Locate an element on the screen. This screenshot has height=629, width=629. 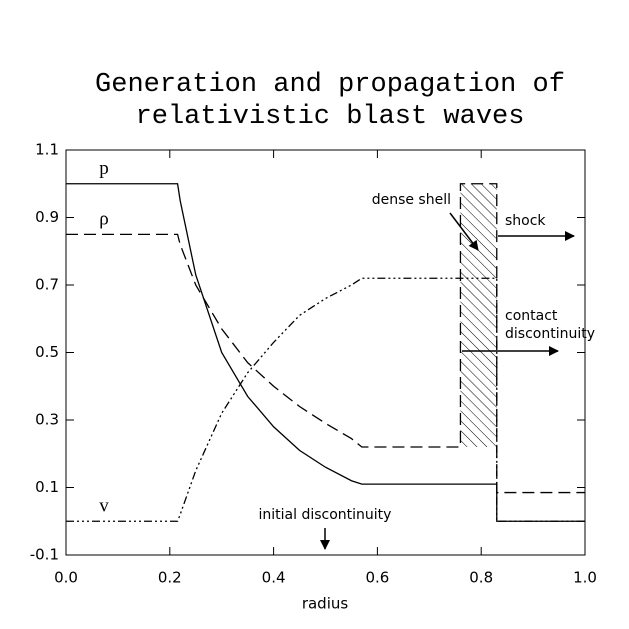
annotation: discontinuity is located at coordinates (550, 334).